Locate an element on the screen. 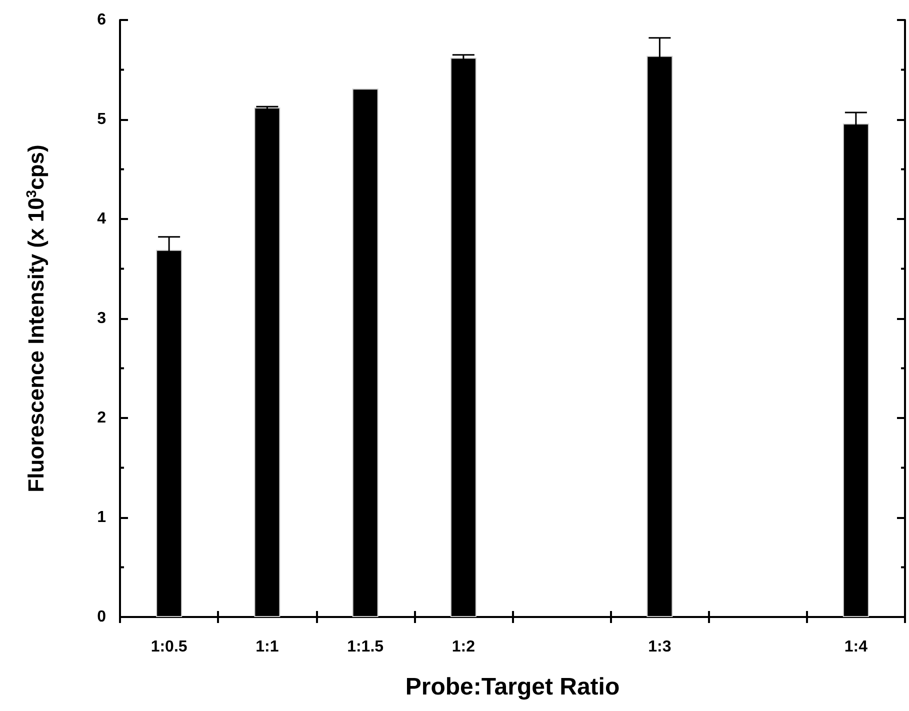 This screenshot has height=711, width=909. x-tick-label: 1:4 is located at coordinates (856, 647).